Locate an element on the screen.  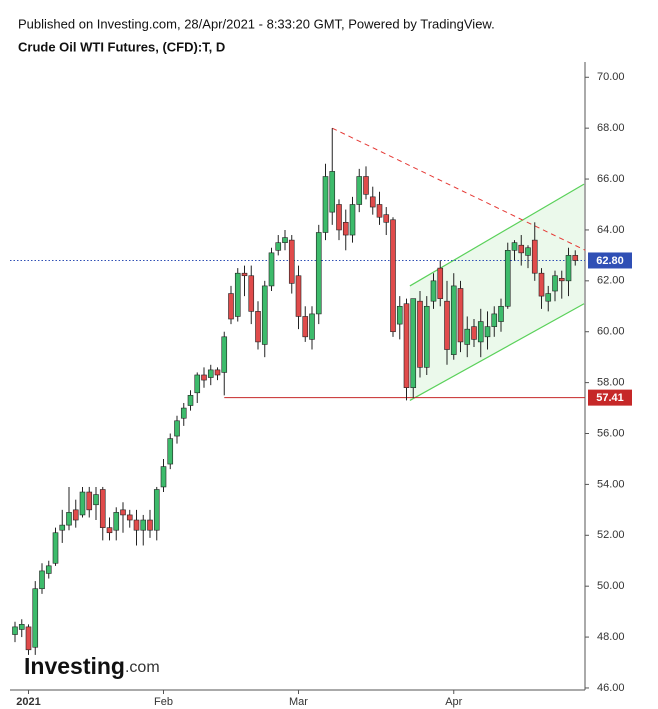
y-tick-label: 54.00 is located at coordinates (611, 484).